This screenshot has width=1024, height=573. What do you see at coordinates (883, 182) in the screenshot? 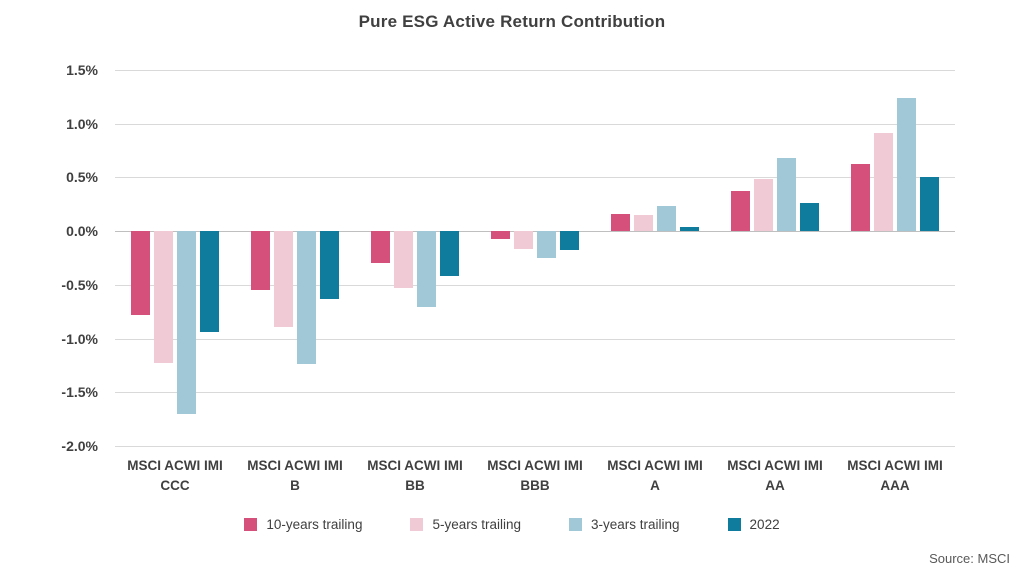
I see `bar-aaa-5-years-trailing` at bounding box center [883, 182].